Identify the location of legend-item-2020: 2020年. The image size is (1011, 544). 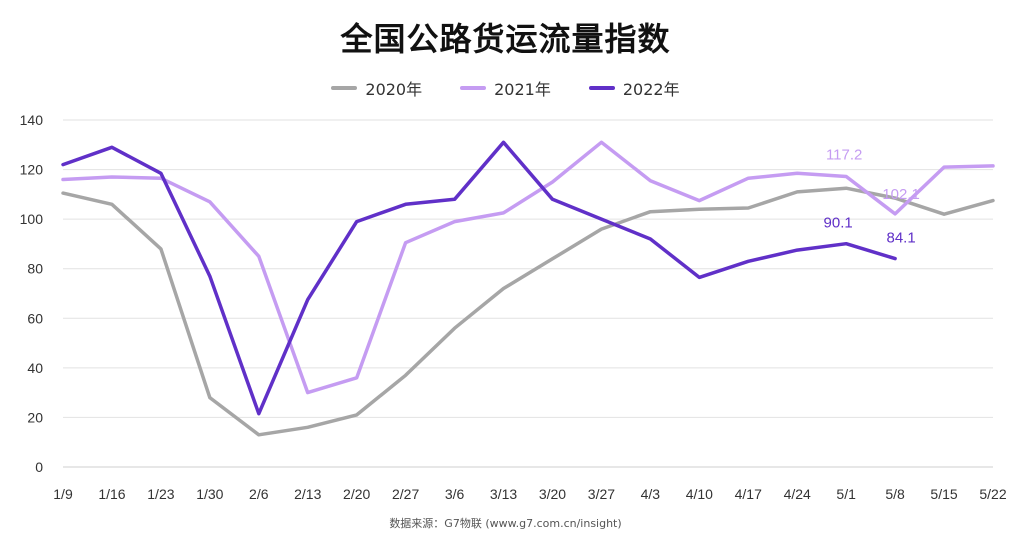
(376, 88).